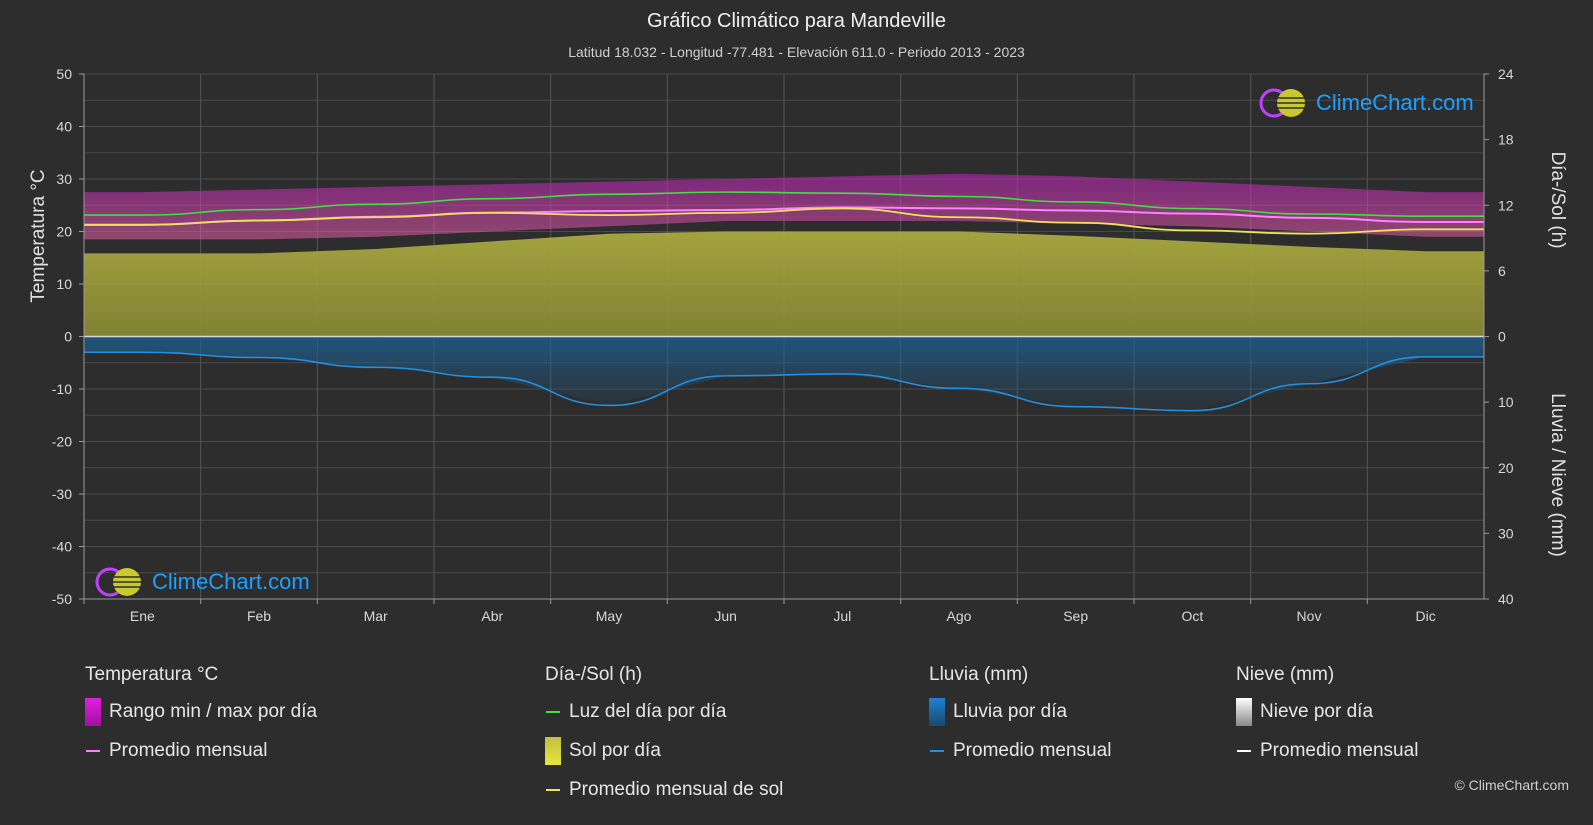  Describe the element at coordinates (492, 616) in the screenshot. I see `x-tick-label: Abr` at that location.